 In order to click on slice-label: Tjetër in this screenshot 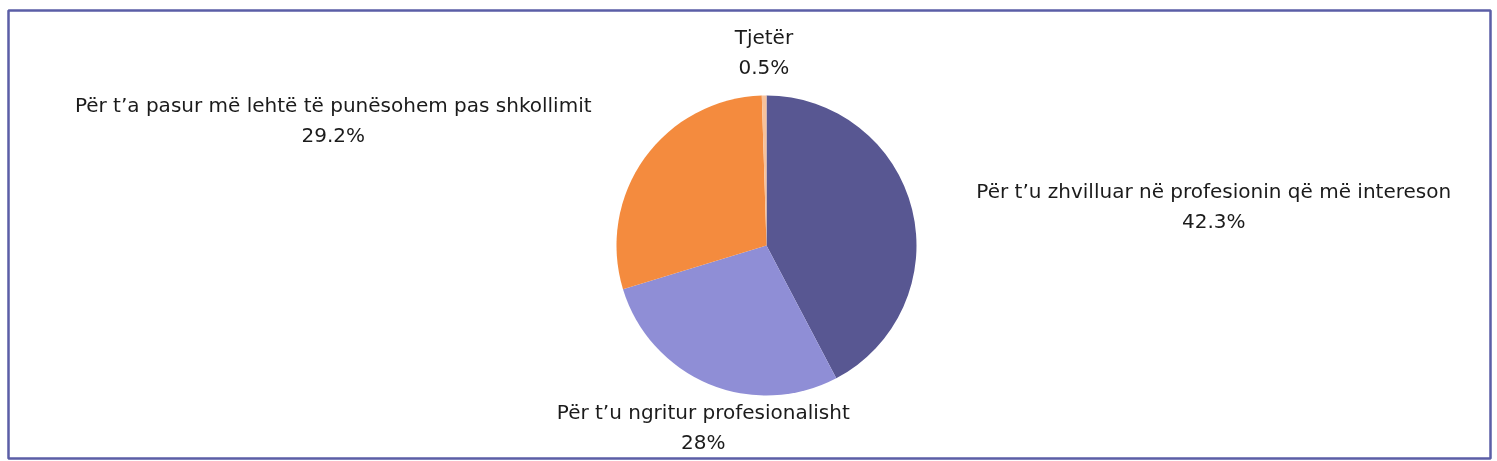, I will do `click(763, 36)`.